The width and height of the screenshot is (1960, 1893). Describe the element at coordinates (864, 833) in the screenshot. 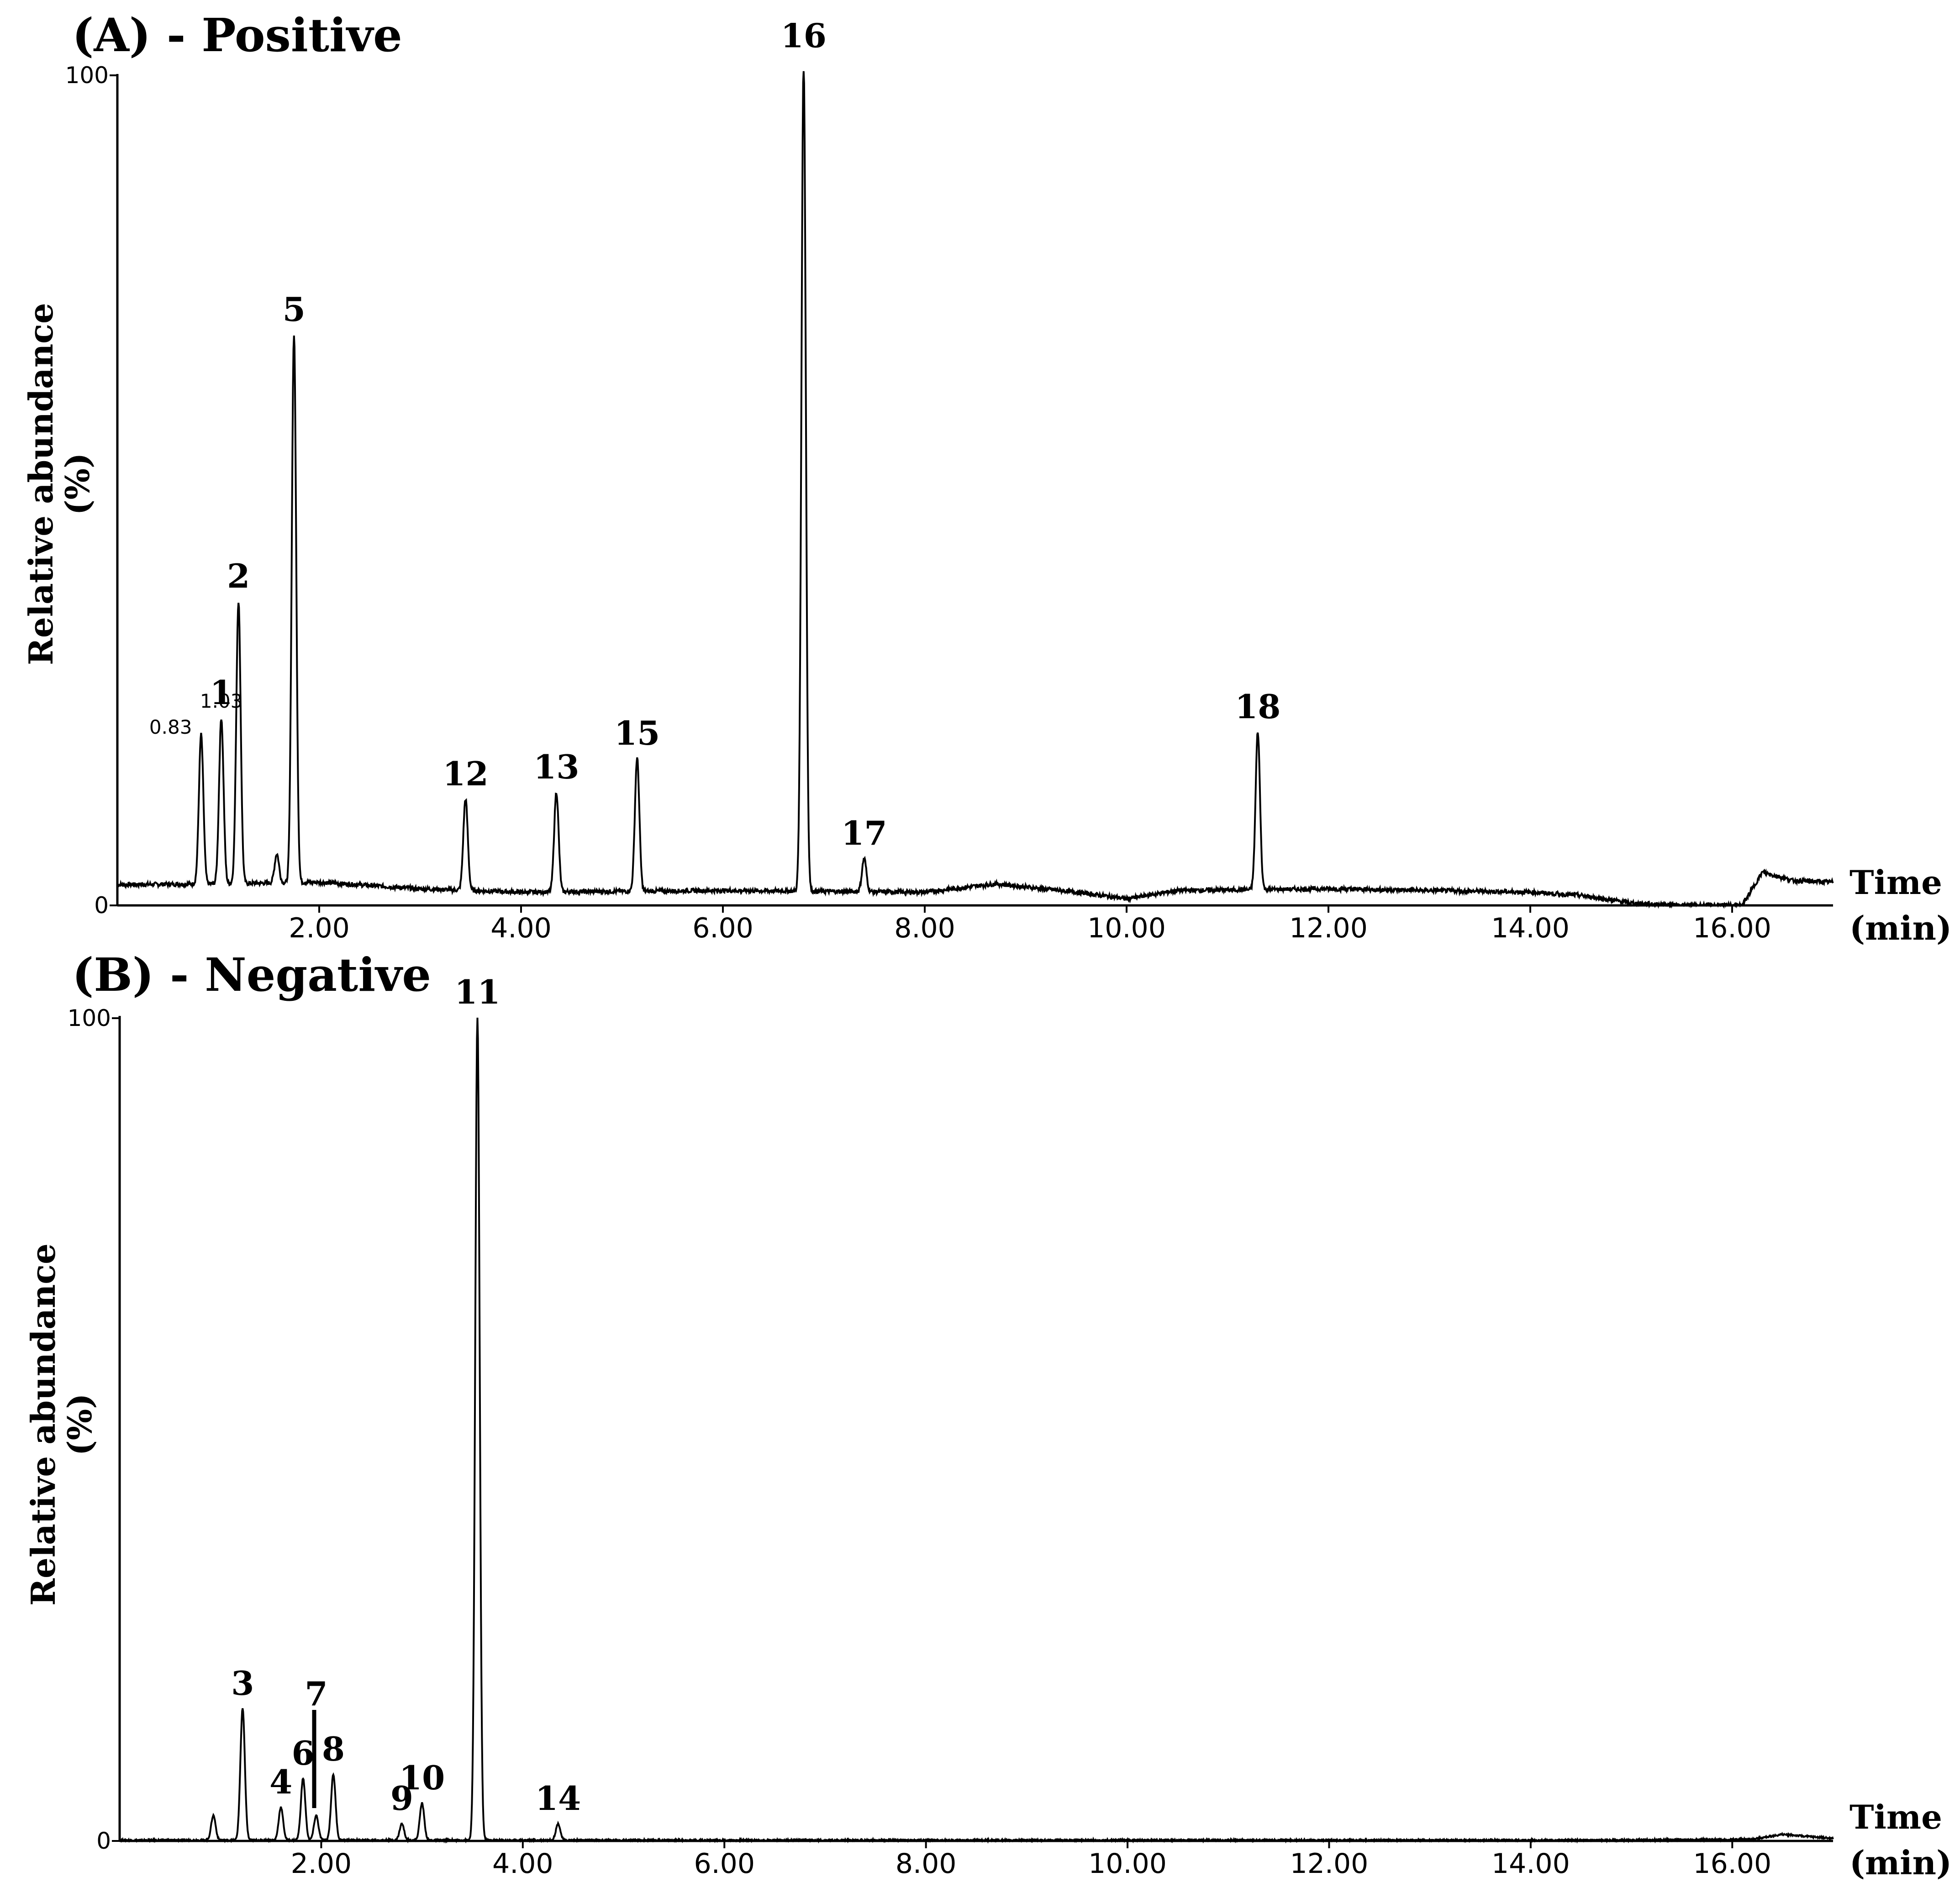

I see `peak-label-17: 17` at that location.